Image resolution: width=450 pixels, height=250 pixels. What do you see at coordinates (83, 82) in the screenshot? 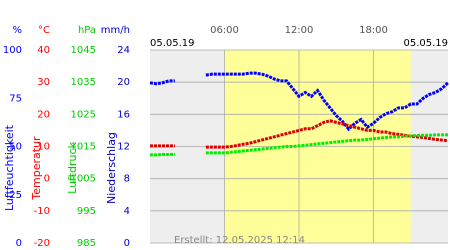
I see `y-tick-label: 1035` at bounding box center [83, 82].